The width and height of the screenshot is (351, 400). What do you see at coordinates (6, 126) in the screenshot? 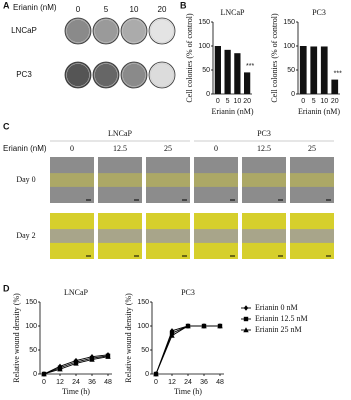
I see `panel-label: C` at bounding box center [6, 126].